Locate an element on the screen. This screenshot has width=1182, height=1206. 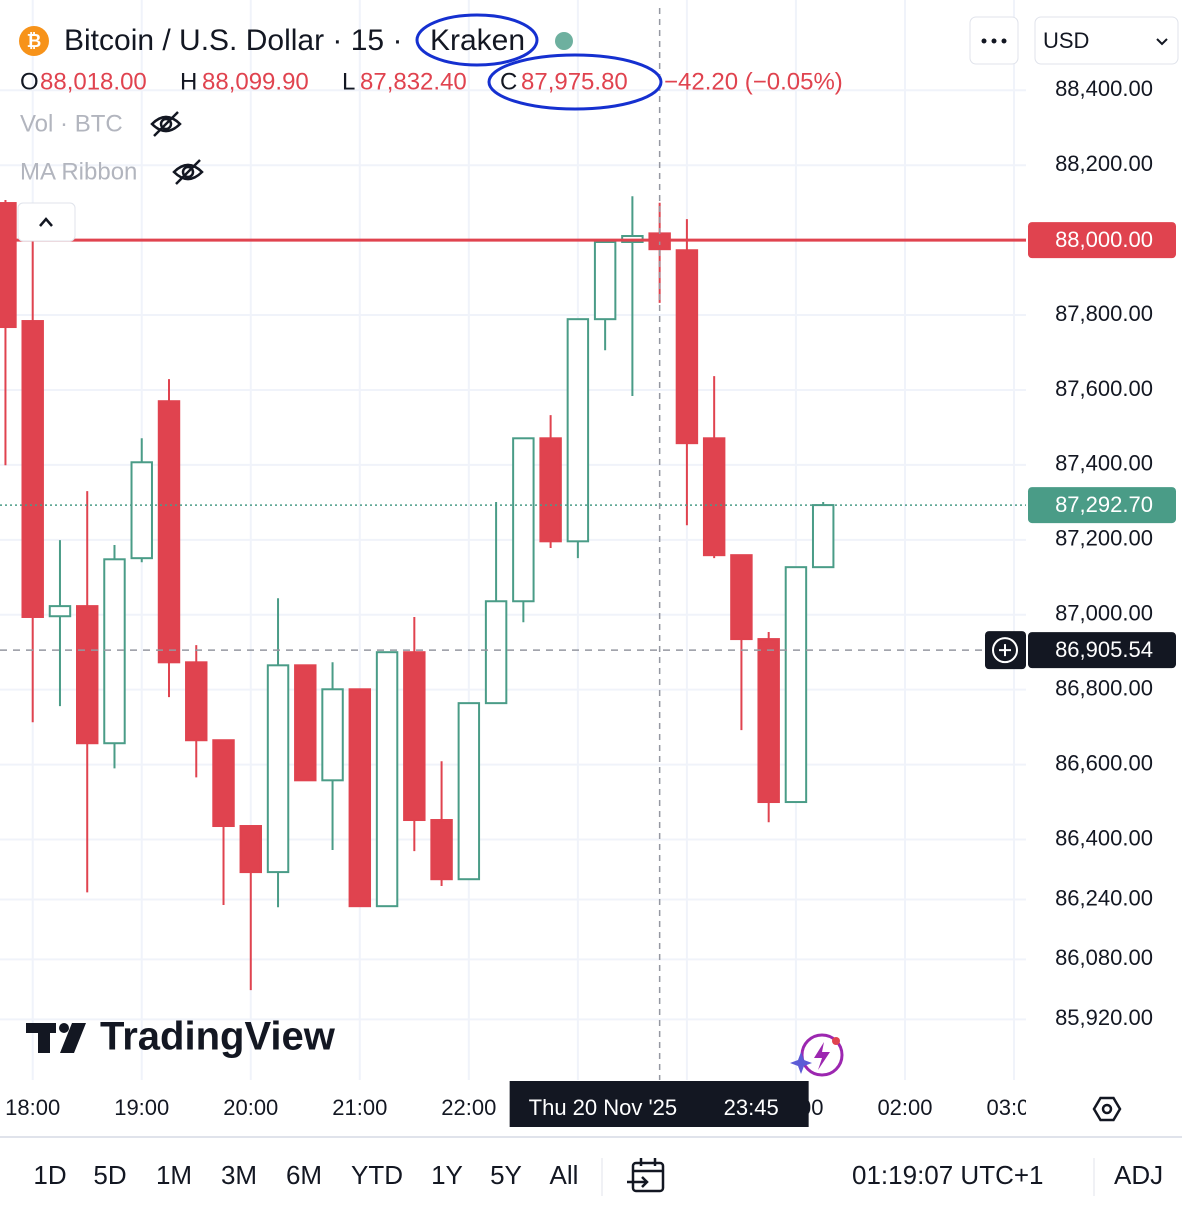
exchange: Kraken is located at coordinates (477, 40).